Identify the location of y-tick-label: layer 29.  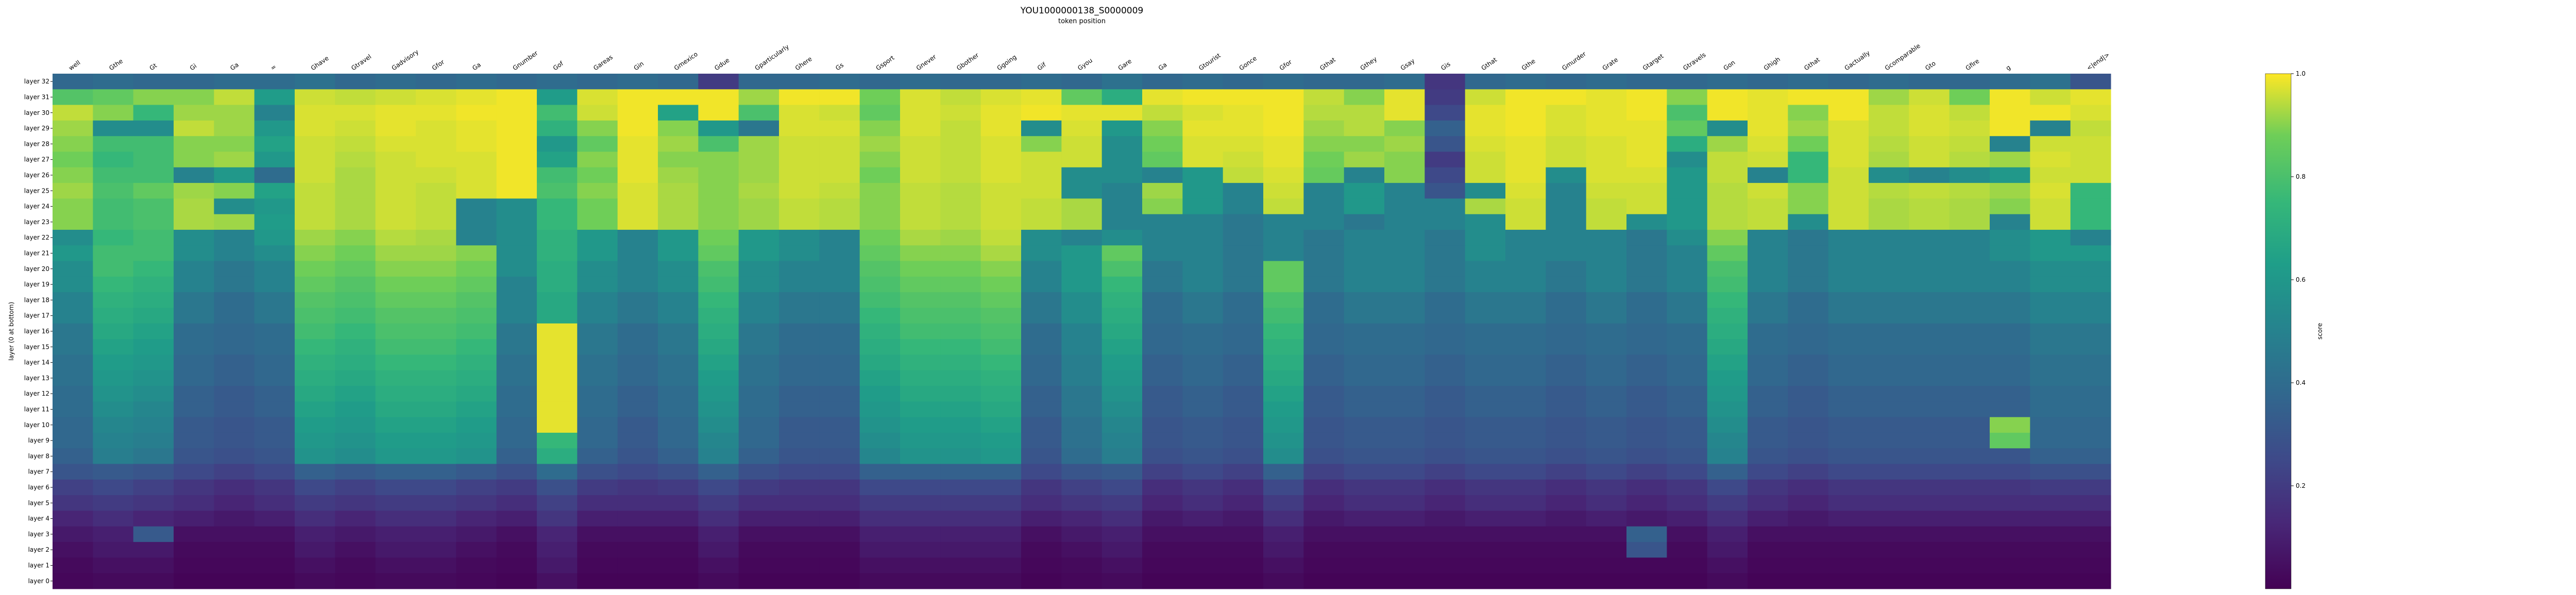
(36, 128).